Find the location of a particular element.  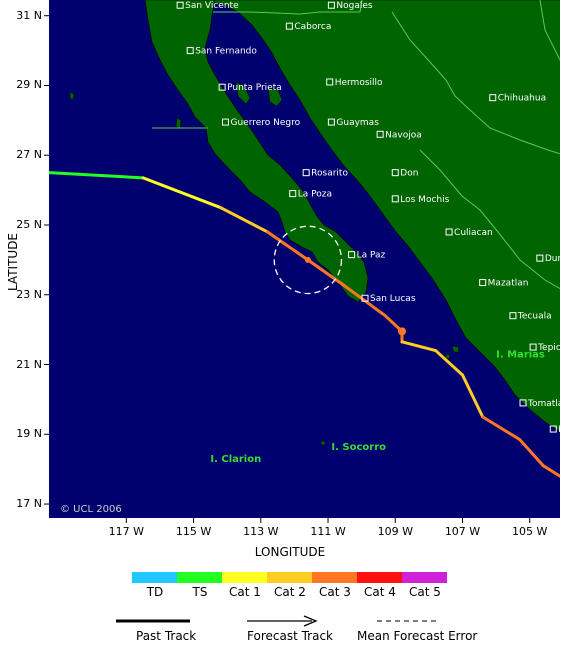

island-label: I. Marias is located at coordinates (520, 355).